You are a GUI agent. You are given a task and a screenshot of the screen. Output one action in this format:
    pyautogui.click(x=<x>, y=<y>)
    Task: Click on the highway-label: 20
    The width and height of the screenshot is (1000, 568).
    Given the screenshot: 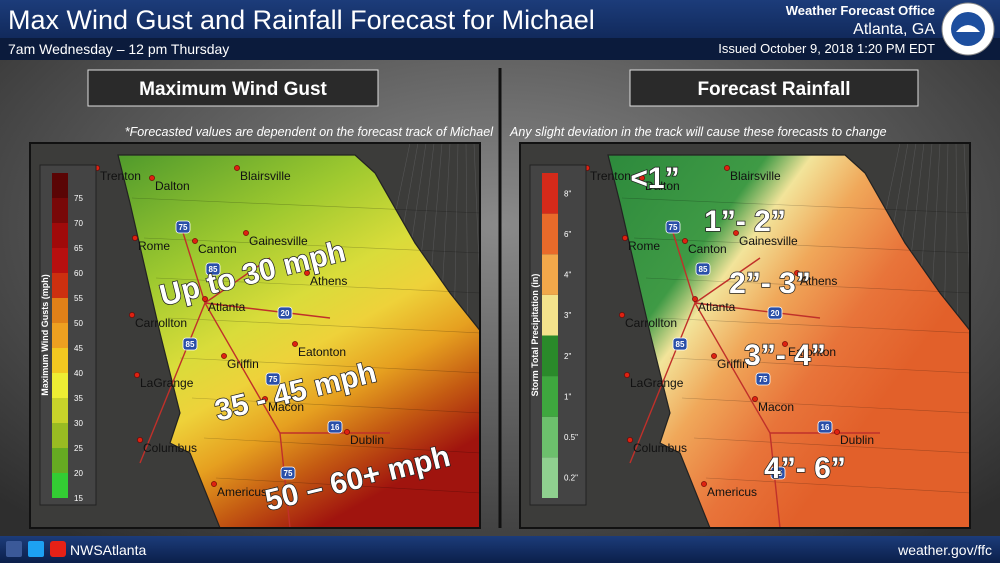 What is the action you would take?
    pyautogui.click(x=775, y=313)
    